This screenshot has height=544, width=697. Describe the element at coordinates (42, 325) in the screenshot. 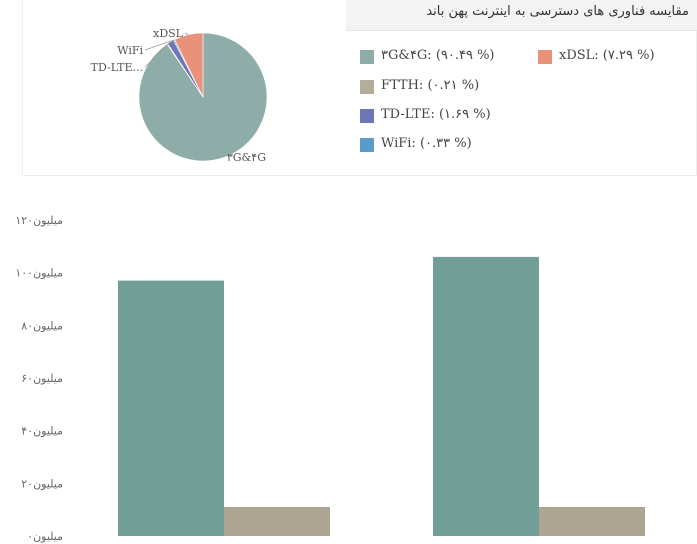

I see `y-tick-label-4: ۸۰میلیون` at that location.